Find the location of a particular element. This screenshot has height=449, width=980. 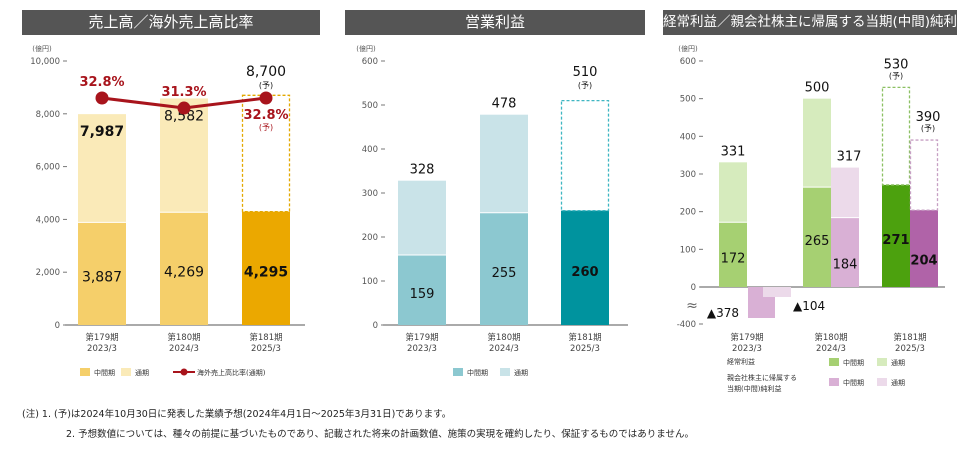

legend-label-net-income-line1: 親会社株主に帰属する is located at coordinates (762, 377).